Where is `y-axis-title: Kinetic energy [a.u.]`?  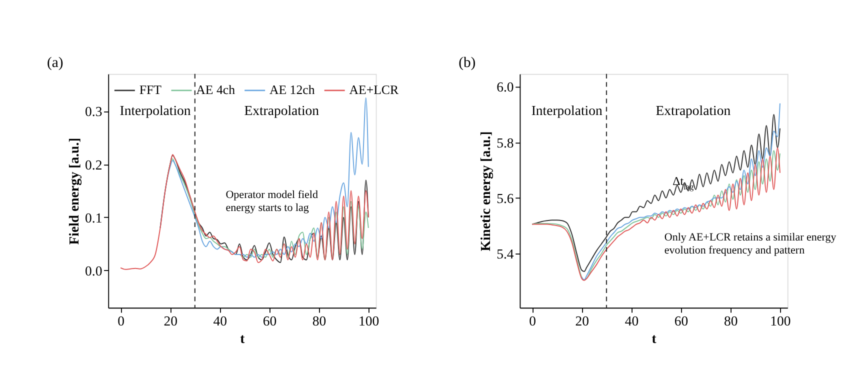
y-axis-title: Kinetic energy [a.u.] is located at coordinates (486, 191).